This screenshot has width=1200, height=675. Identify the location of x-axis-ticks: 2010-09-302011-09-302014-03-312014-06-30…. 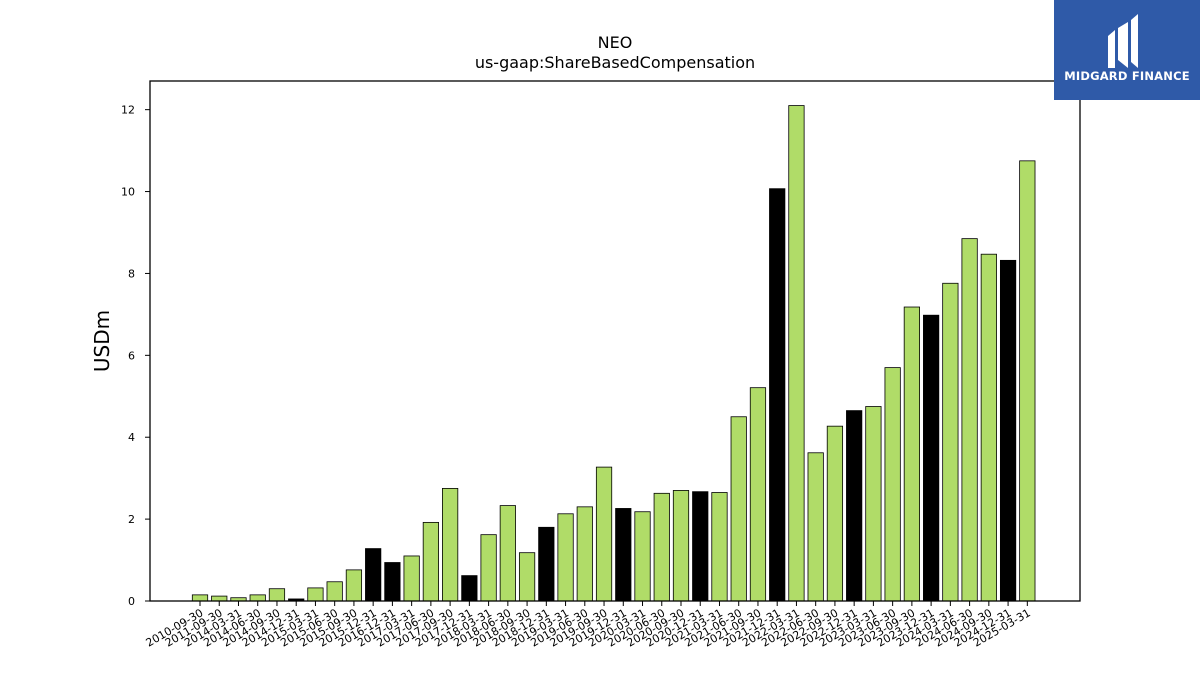
(588, 625).